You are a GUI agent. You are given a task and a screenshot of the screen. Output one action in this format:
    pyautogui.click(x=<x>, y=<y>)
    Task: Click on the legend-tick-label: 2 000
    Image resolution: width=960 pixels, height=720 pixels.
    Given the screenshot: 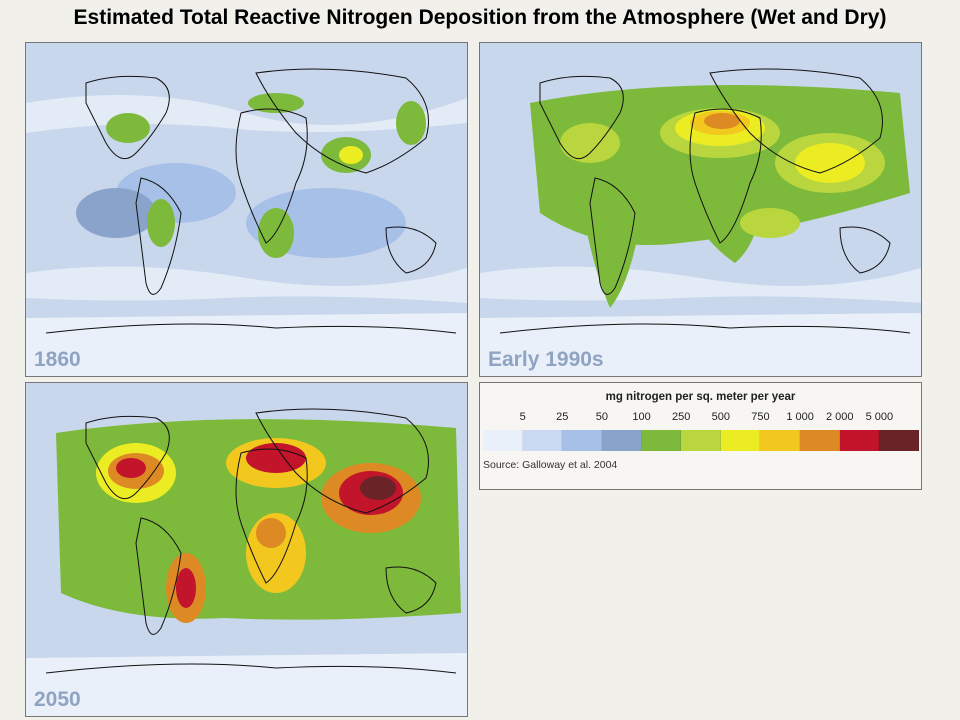 What is the action you would take?
    pyautogui.click(x=839, y=417)
    